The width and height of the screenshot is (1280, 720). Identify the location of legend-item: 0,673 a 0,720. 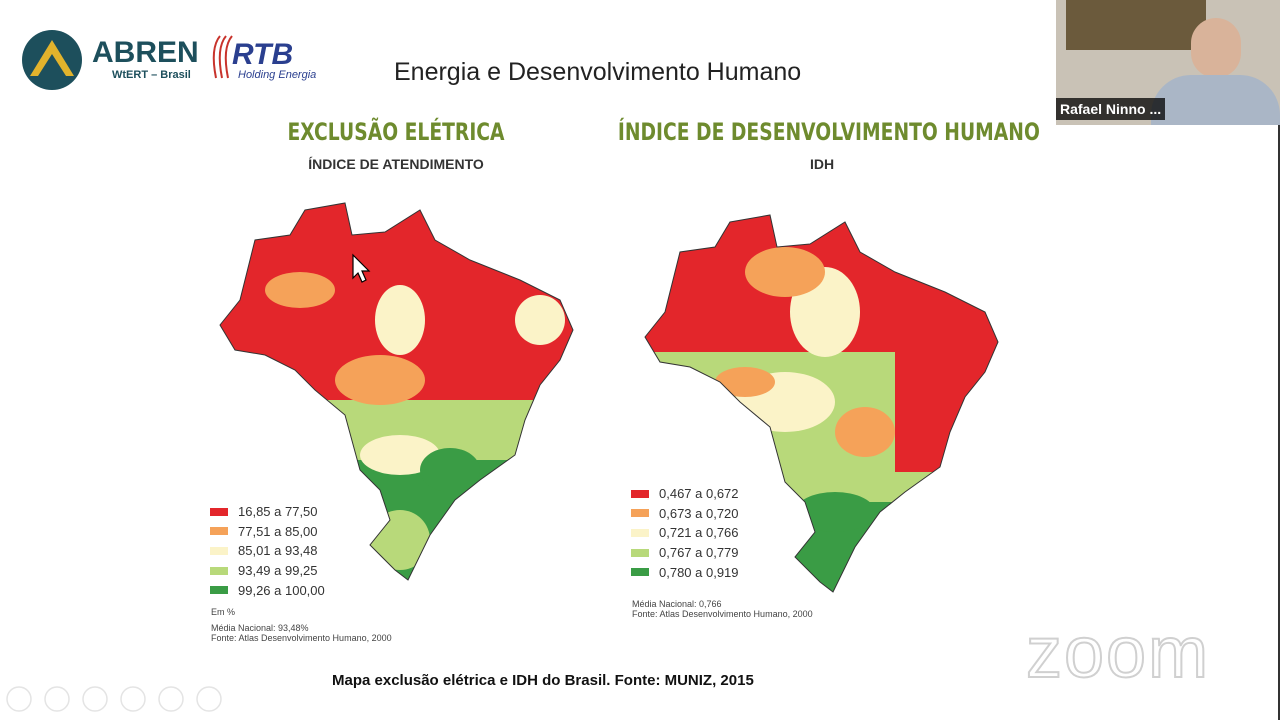
(685, 514).